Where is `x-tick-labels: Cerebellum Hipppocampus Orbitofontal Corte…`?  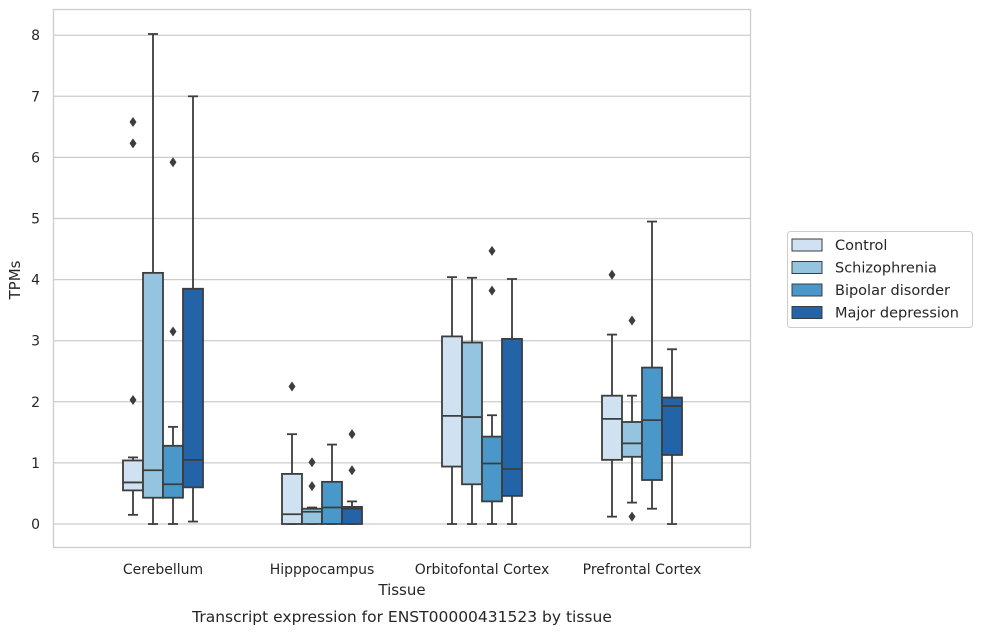
x-tick-labels: Cerebellum Hipppocampus Orbitofontal Corte… is located at coordinates (412, 570).